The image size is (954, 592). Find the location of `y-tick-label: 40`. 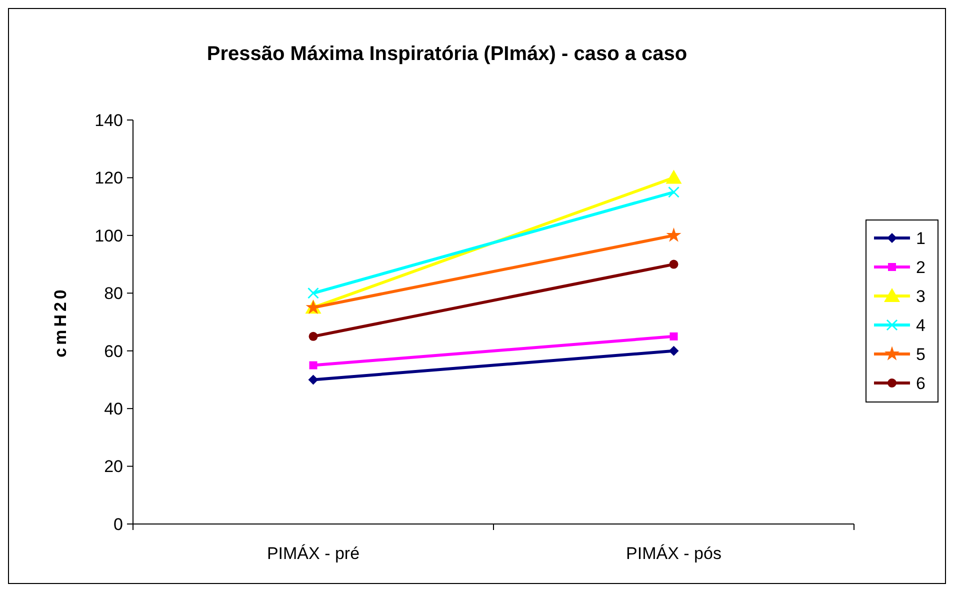

y-tick-label: 40 is located at coordinates (113, 409).